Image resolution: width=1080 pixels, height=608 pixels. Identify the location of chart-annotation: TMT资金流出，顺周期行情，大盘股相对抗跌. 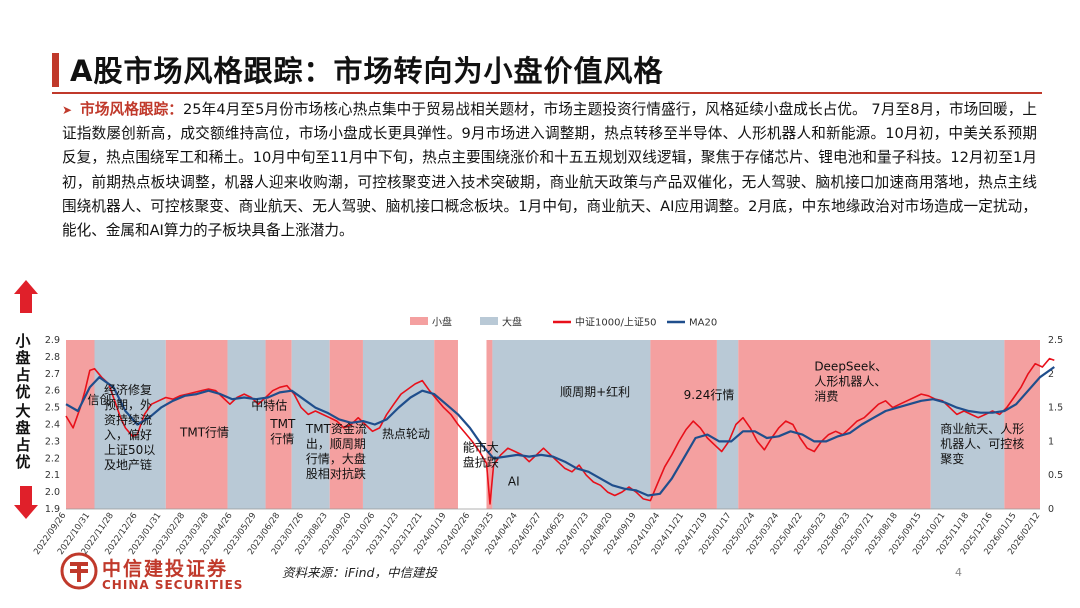
(336, 451).